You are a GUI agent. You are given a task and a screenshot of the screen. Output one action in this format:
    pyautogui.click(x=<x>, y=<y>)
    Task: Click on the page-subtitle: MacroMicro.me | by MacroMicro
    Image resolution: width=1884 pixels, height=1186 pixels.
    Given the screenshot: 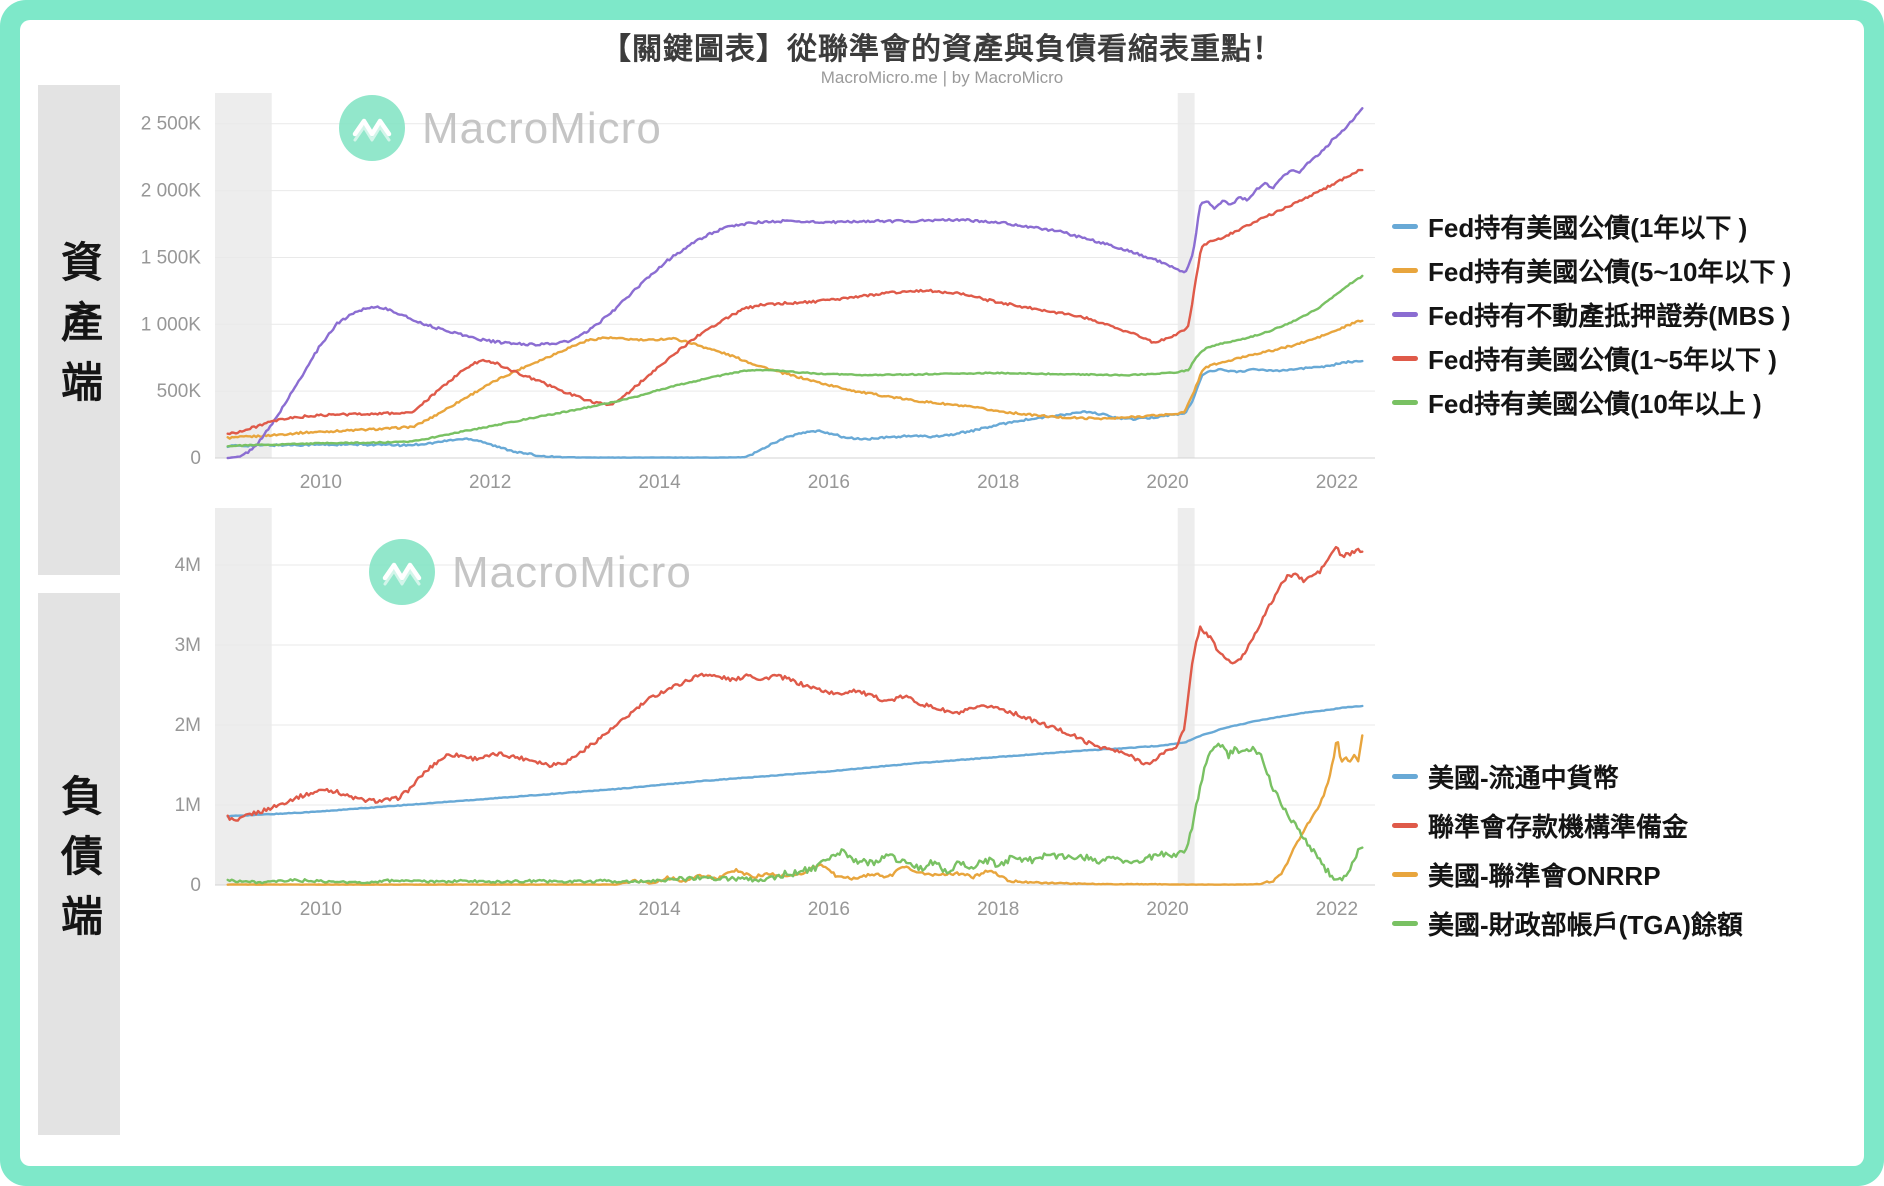 What is the action you would take?
    pyautogui.click(x=942, y=77)
    